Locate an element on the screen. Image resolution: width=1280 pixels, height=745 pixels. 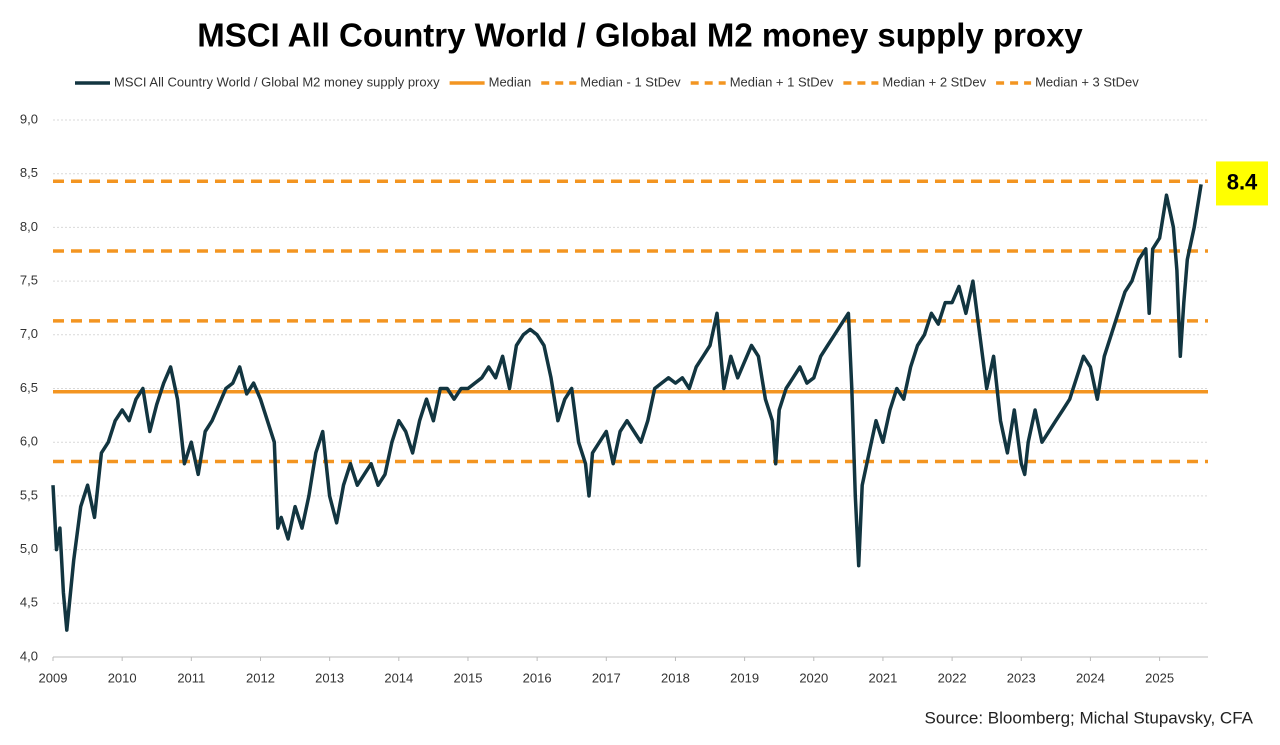
y-tick-label: 7,0 is located at coordinates (29, 333).